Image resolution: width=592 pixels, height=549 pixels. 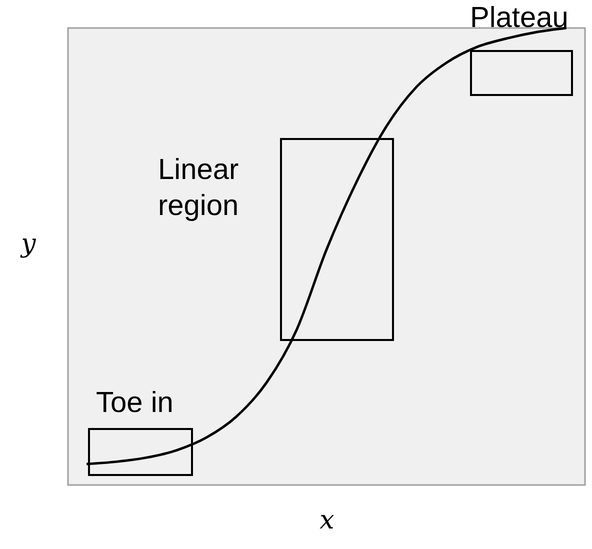 I want to click on annotation: Linear region, so click(x=199, y=188).